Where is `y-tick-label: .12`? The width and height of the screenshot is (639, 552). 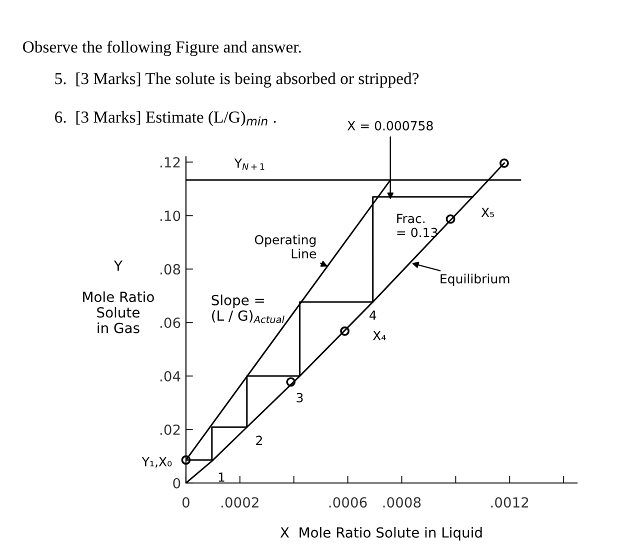
y-tick-label: .12 is located at coordinates (170, 162).